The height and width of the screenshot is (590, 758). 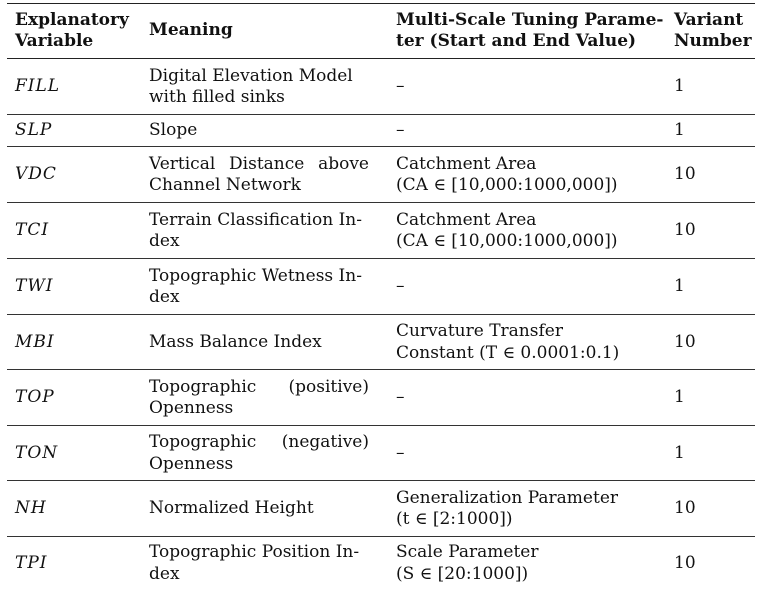 I want to click on cell-meaning: Normalized Height, so click(x=263, y=509).